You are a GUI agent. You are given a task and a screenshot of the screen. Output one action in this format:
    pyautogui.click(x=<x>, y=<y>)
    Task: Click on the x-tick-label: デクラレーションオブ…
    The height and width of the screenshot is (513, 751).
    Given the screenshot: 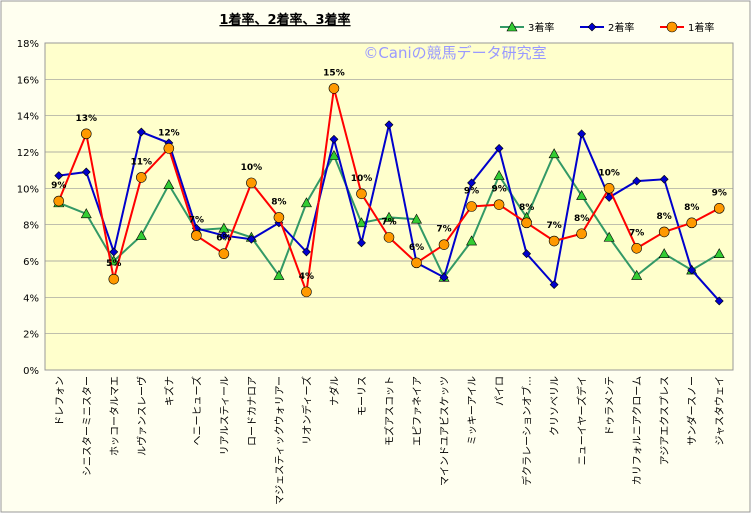 What is the action you would take?
    pyautogui.click(x=527, y=431)
    